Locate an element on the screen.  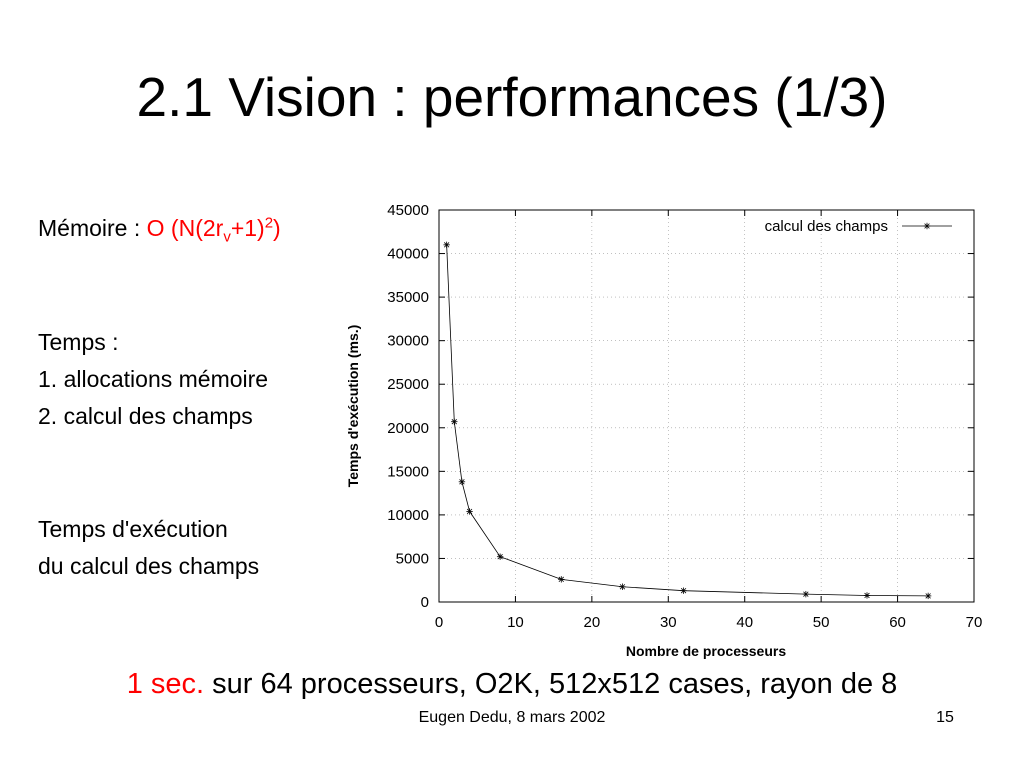
memory-complexity: Mémoire : O (N(2rv+1)2) is located at coordinates (159, 229).